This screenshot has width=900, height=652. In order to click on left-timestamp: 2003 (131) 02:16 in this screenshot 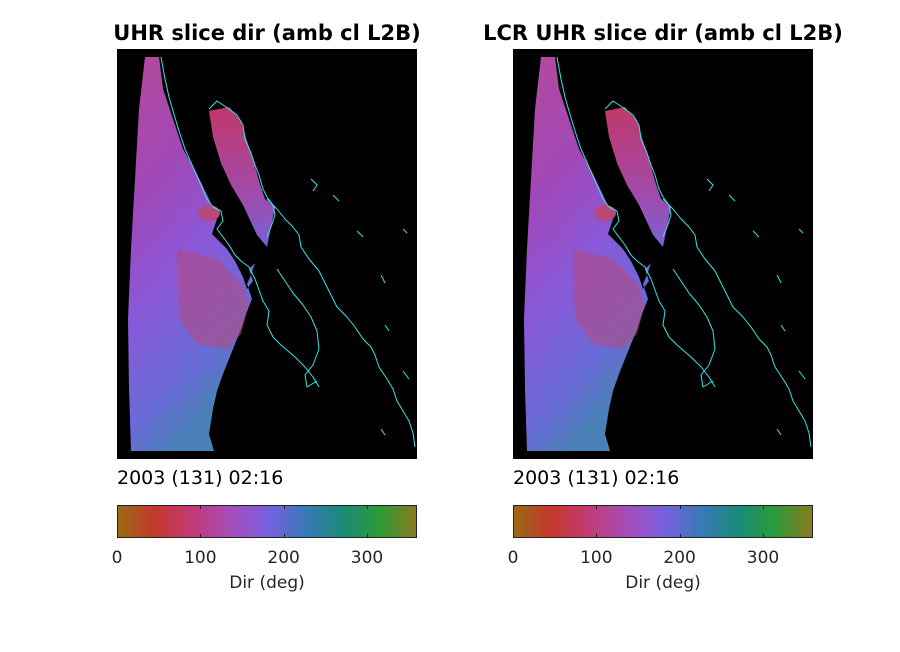, I will do `click(200, 478)`.